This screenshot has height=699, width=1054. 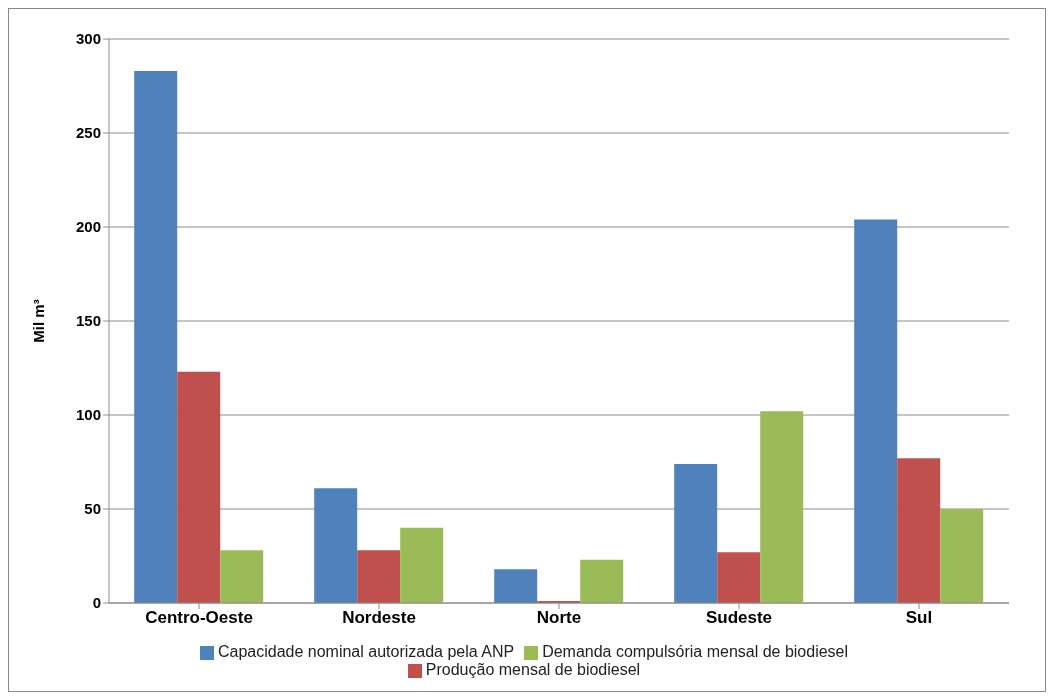 I want to click on y-tick-label: 250, so click(x=88, y=133).